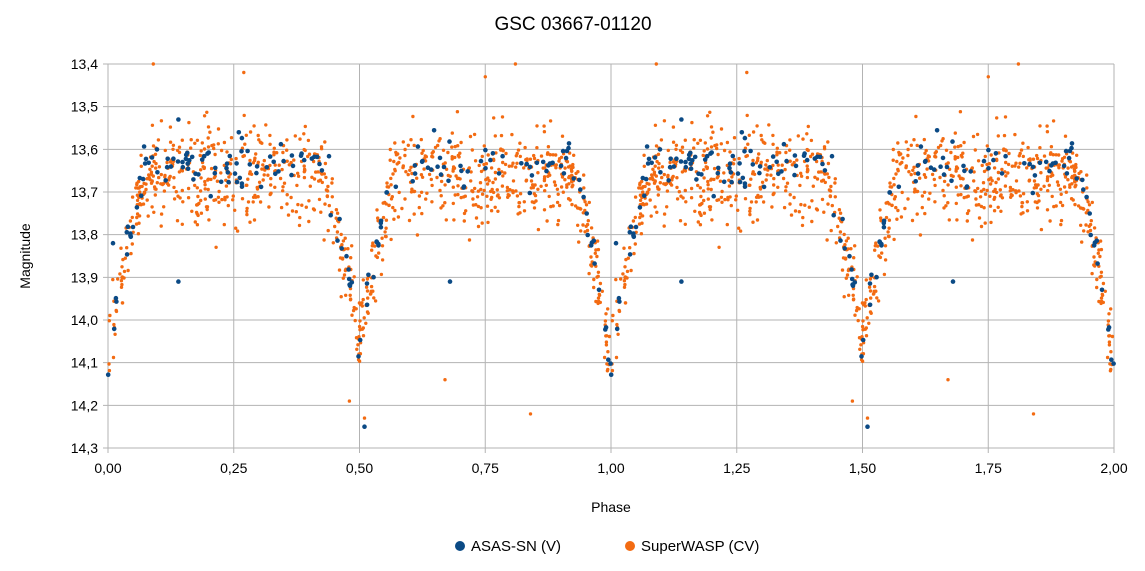 The height and width of the screenshot is (571, 1145). I want to click on x-tick-label: 0,75, so click(485, 468).